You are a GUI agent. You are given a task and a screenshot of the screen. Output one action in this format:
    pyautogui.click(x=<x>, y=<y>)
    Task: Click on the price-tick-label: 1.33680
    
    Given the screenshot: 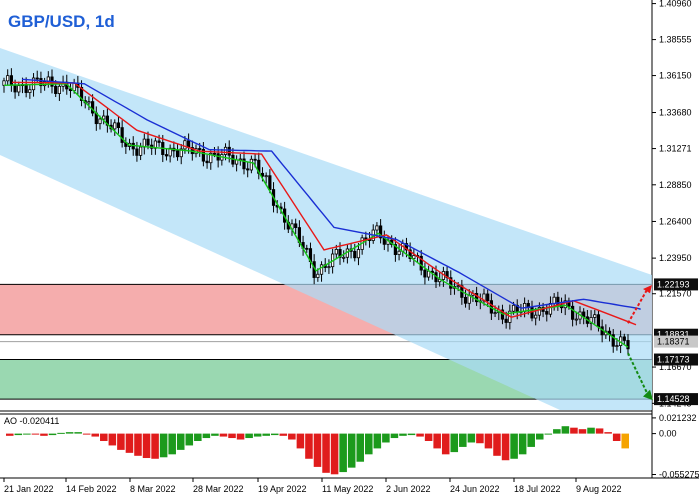 What is the action you would take?
    pyautogui.click(x=675, y=113)
    